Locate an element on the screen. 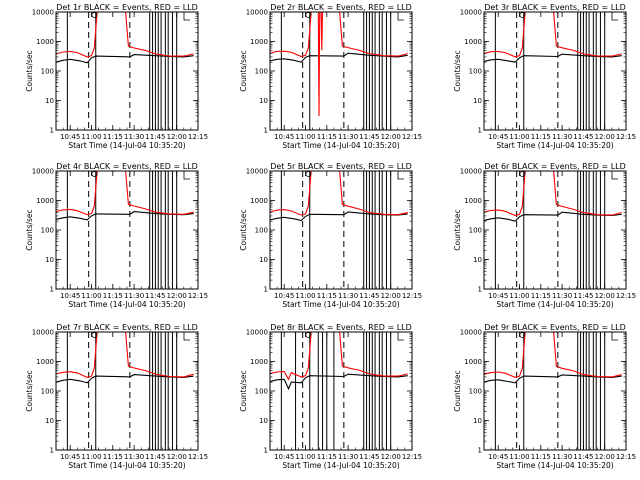  panel-title: Det 1r BLACK = Events, RED = LLD is located at coordinates (127, 7).